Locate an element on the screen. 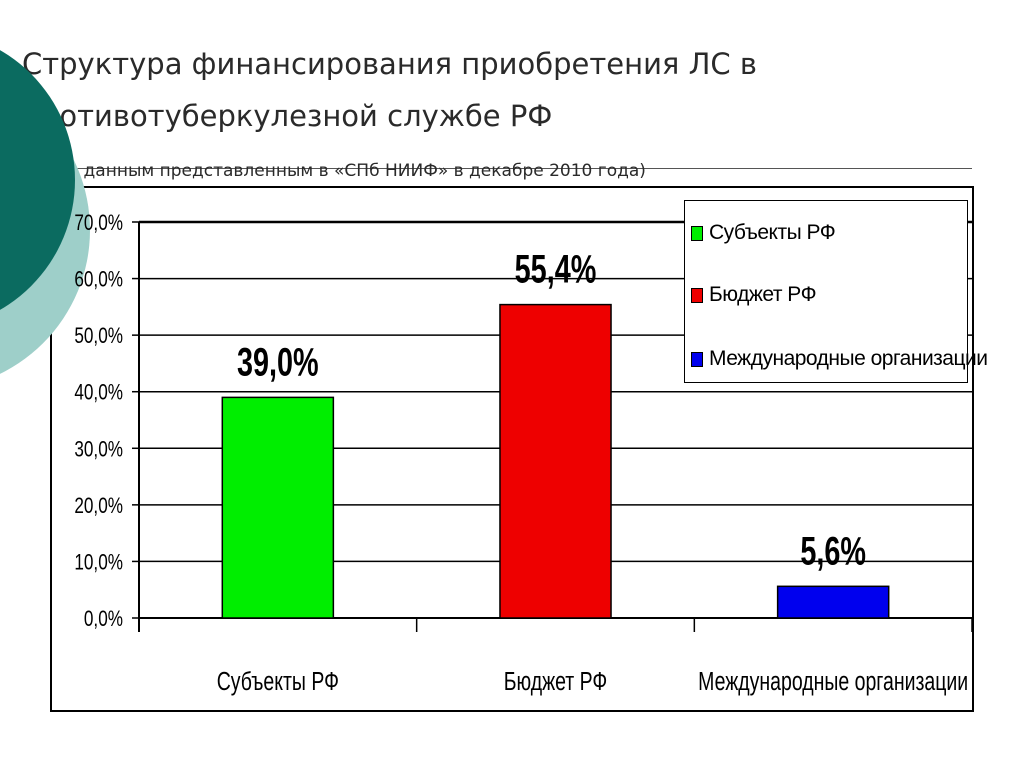 The image size is (1024, 768). category-label-2: Бюджет РФ is located at coordinates (556, 680).